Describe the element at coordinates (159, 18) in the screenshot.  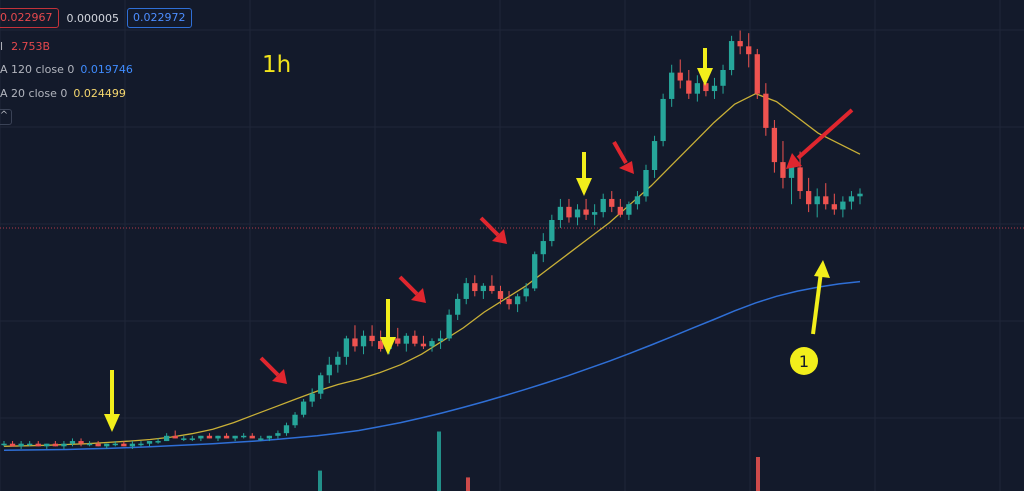
I see `buy-price-box: 0.022972` at that location.